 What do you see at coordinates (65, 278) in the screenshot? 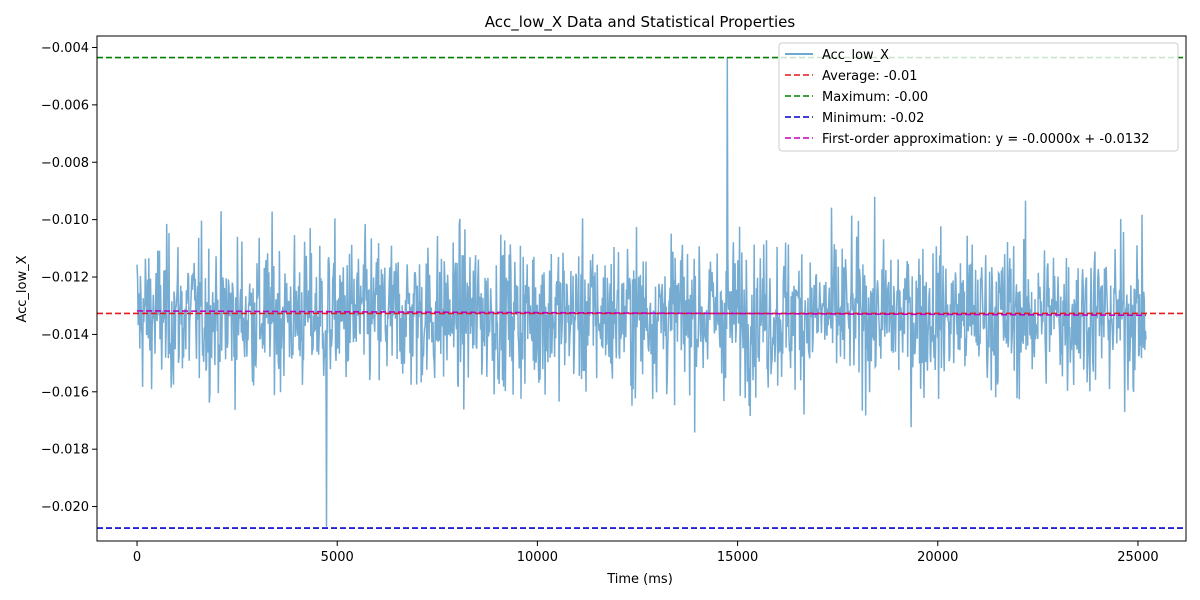
I see `y-tick-label: −0.012` at bounding box center [65, 278].